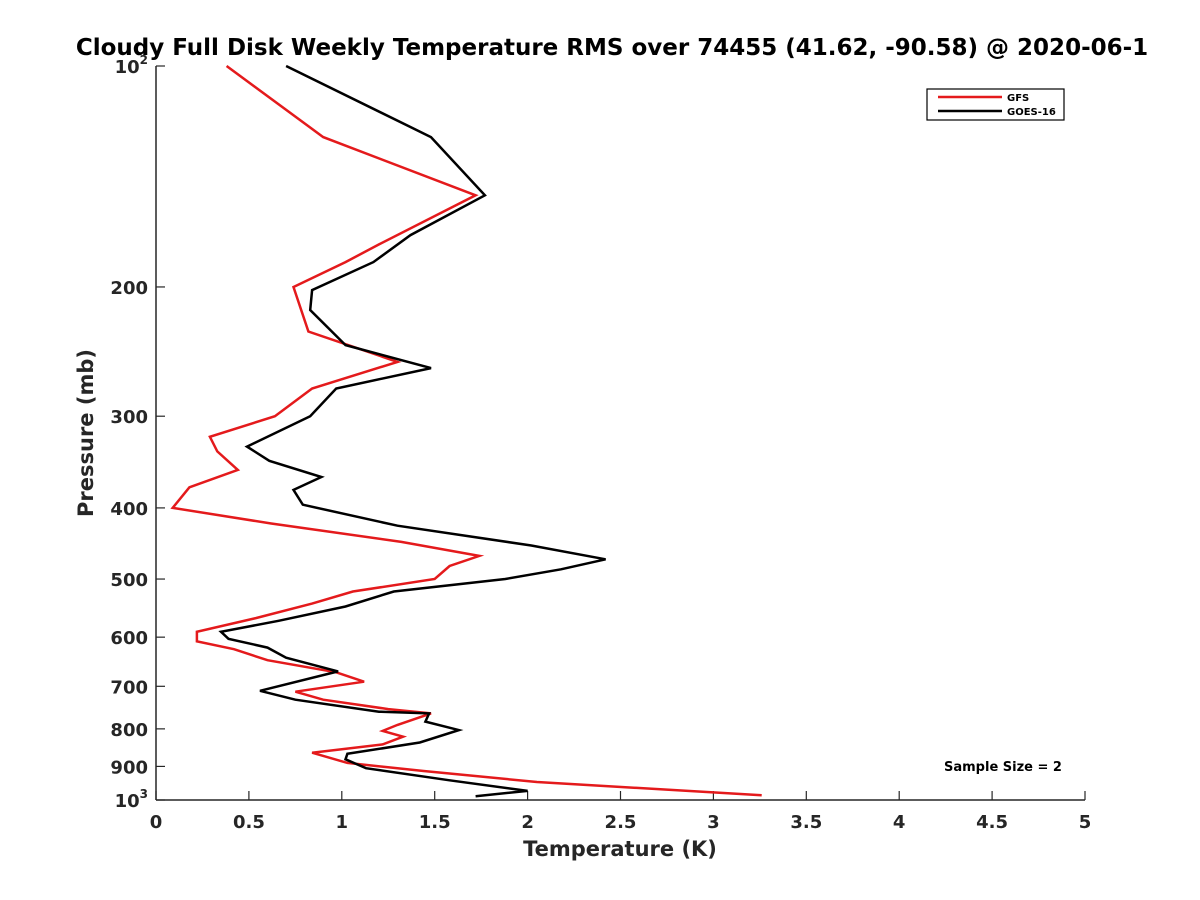 This screenshot has height=900, width=1200. What do you see at coordinates (249, 822) in the screenshot?
I see `x-tick-label: 0.5` at bounding box center [249, 822].